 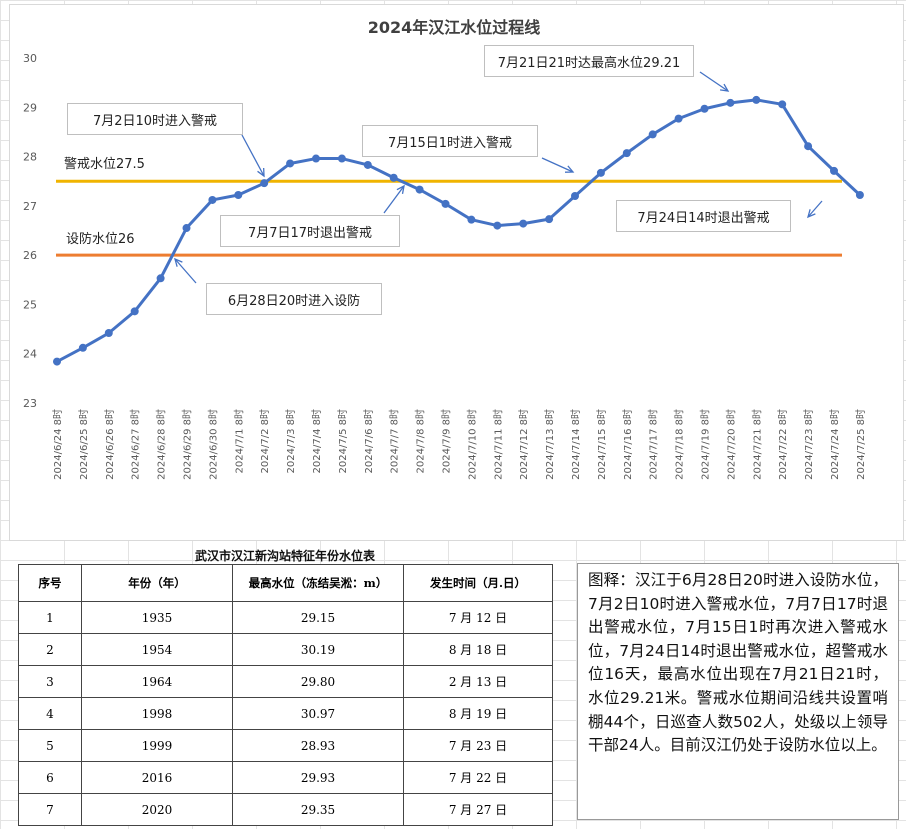 I want to click on cell-date: 7 月 23 日, so click(x=478, y=745).